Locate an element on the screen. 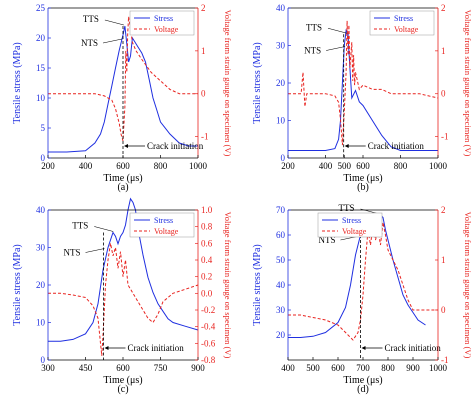 This screenshot has height=407, width=474. y2-tick-label: -0.8 is located at coordinates (208, 360).